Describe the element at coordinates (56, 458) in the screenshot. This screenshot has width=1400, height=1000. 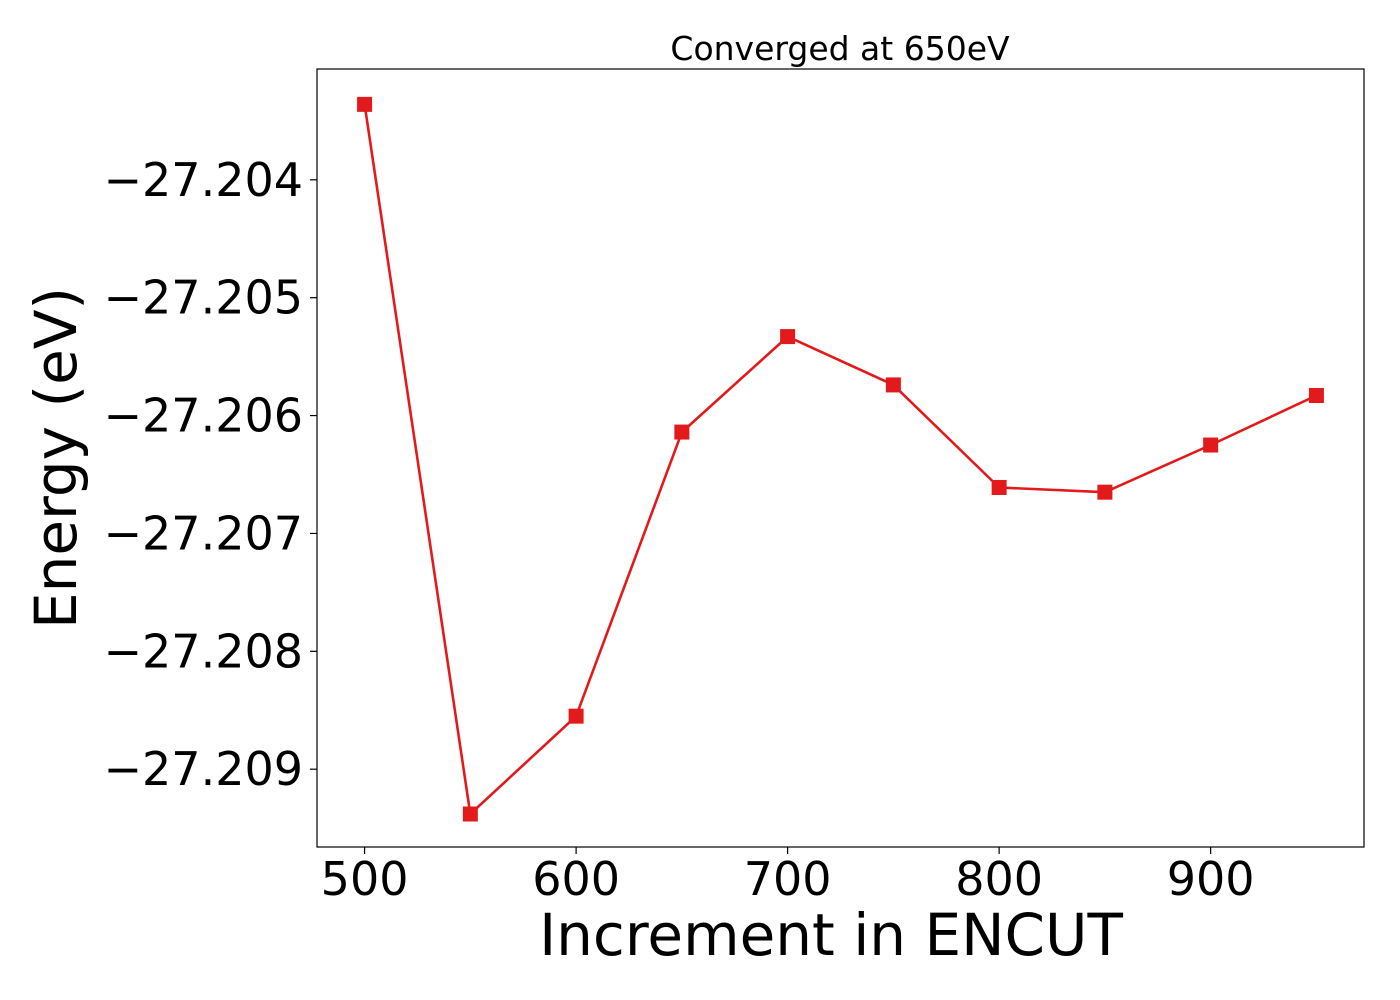
I see `y-axis-title: Energy (eV)` at that location.